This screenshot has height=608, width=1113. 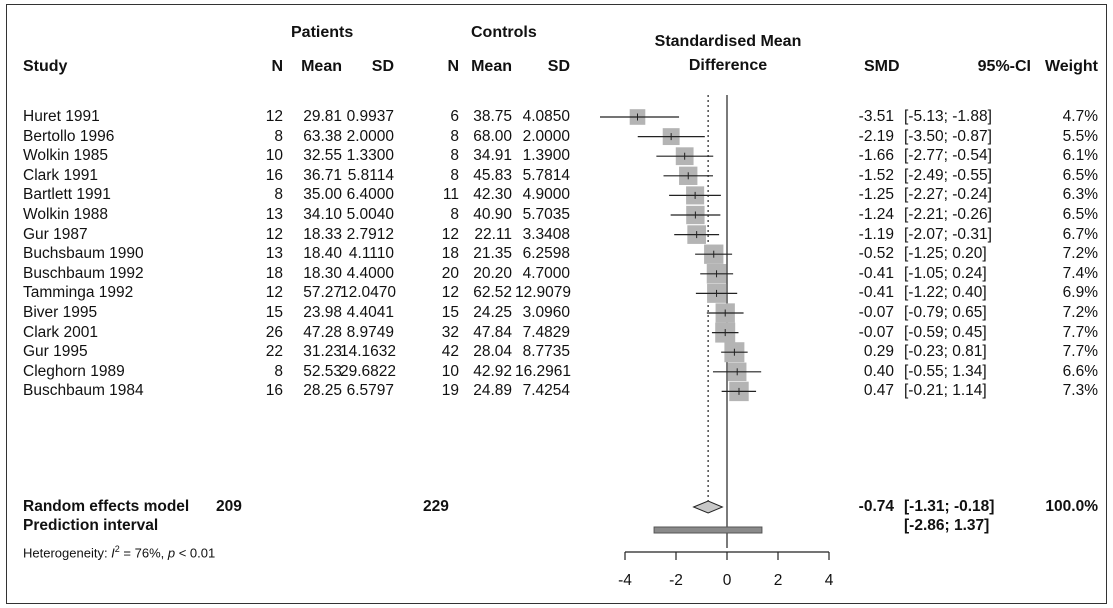 What do you see at coordinates (1080, 312) in the screenshot?
I see `weight-value: 7.2%` at bounding box center [1080, 312].